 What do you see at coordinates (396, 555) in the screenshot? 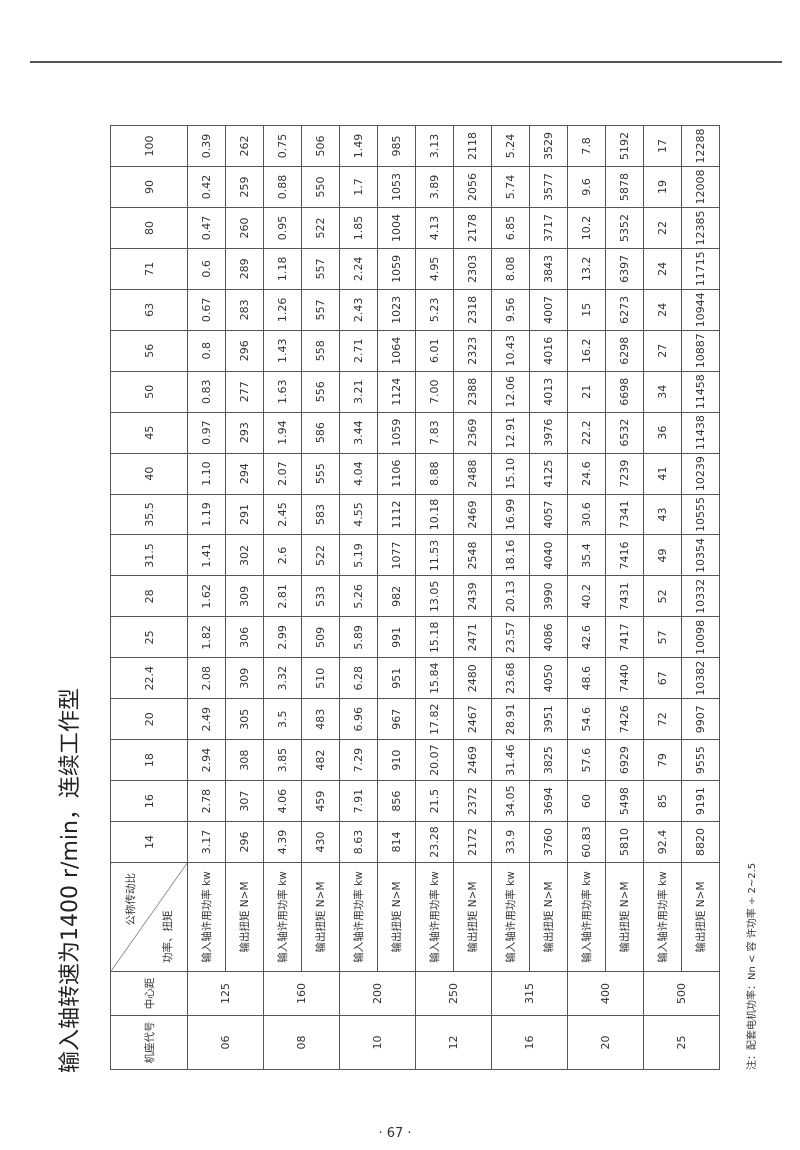
I see `torque-value: 1077` at bounding box center [396, 555].